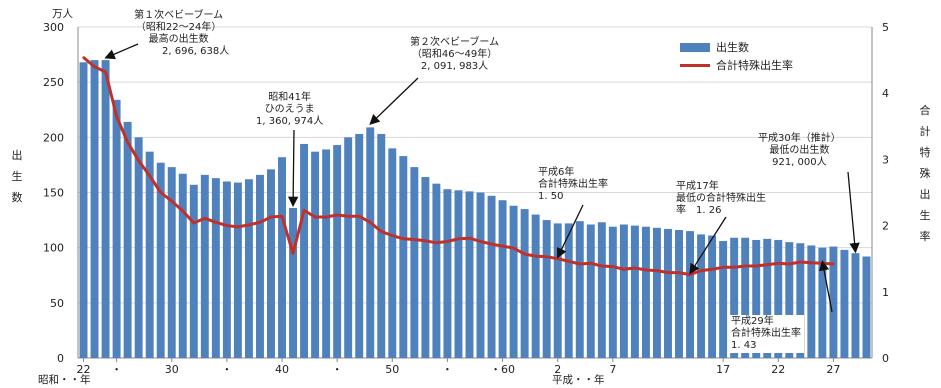 The width and height of the screenshot is (941, 388). Describe the element at coordinates (289, 97) in the screenshot. I see `annotation-line: 昭和41年` at that location.